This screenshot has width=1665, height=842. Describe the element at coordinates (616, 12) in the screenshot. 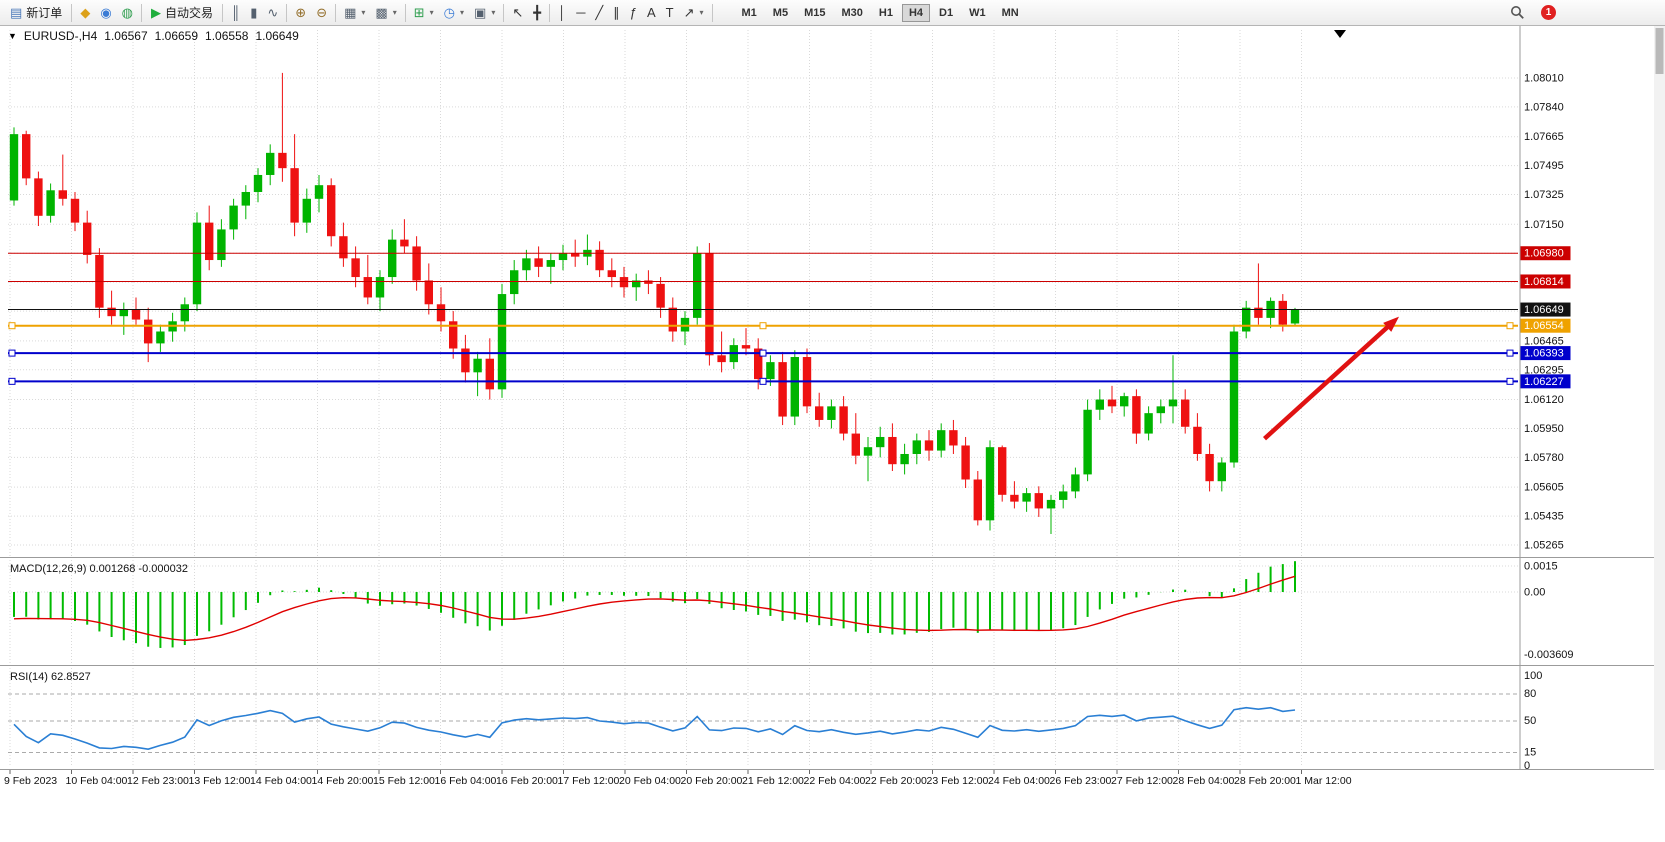

I see `equidistant-channel-button: ∥` at that location.